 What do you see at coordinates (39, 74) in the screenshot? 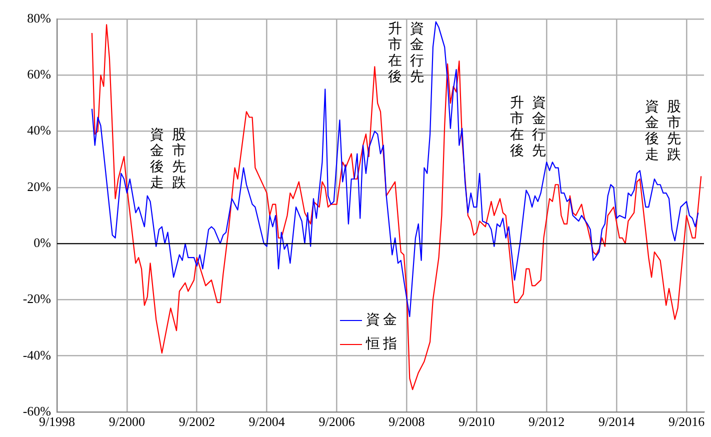
I see `y-tick-label: 60%` at bounding box center [39, 74].